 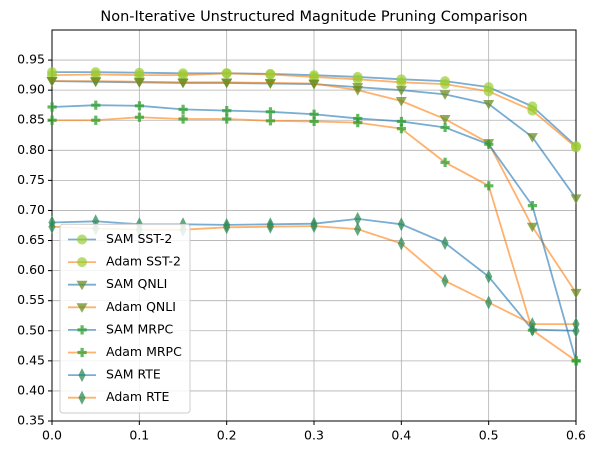 What do you see at coordinates (314, 435) in the screenshot?
I see `x-tick-label: 0.3` at bounding box center [314, 435].